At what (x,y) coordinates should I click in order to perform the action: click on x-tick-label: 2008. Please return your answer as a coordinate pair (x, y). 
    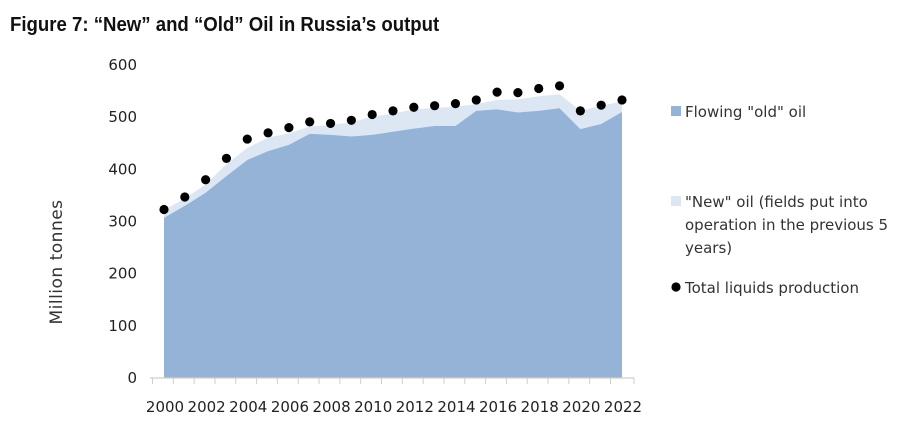
    Looking at the image, I should click on (331, 407).